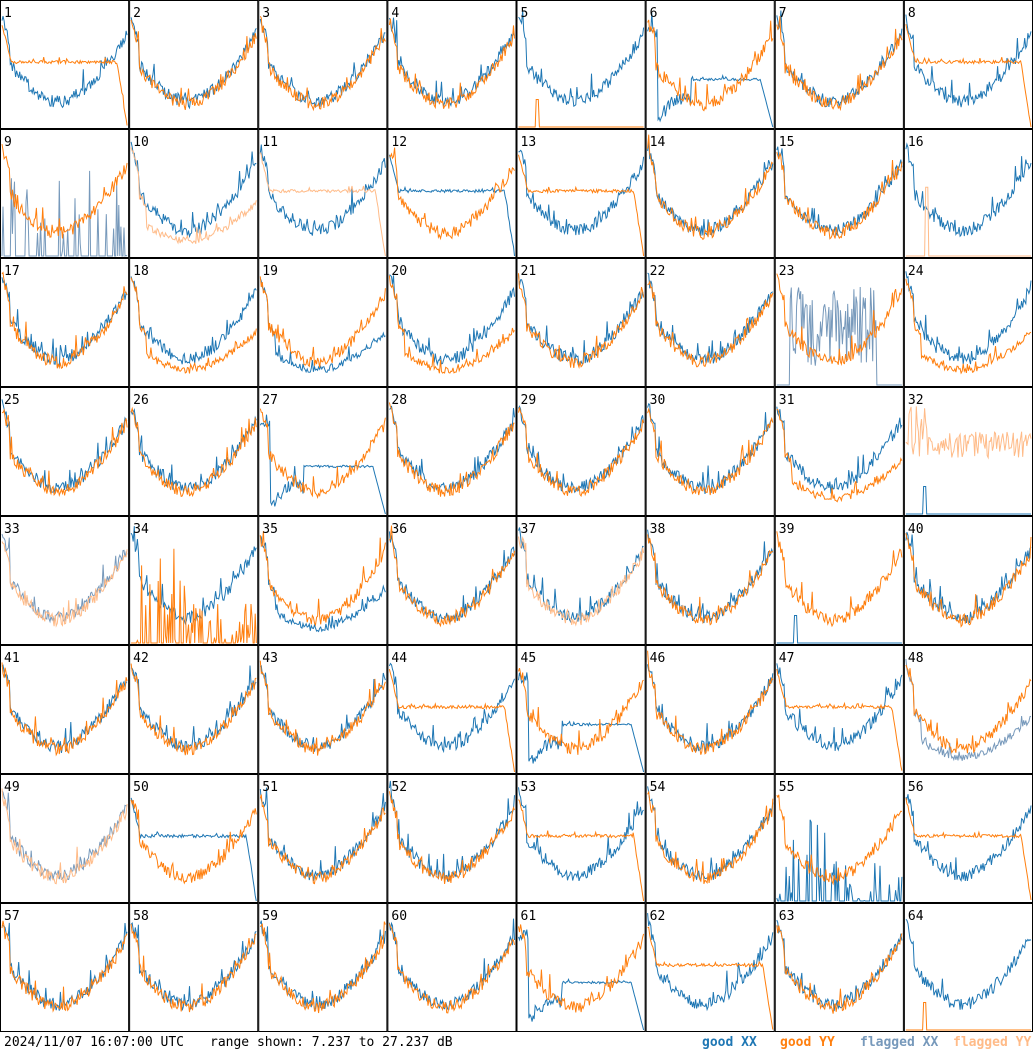  Describe the element at coordinates (912, 13) in the screenshot. I see `tile-label: 8` at that location.